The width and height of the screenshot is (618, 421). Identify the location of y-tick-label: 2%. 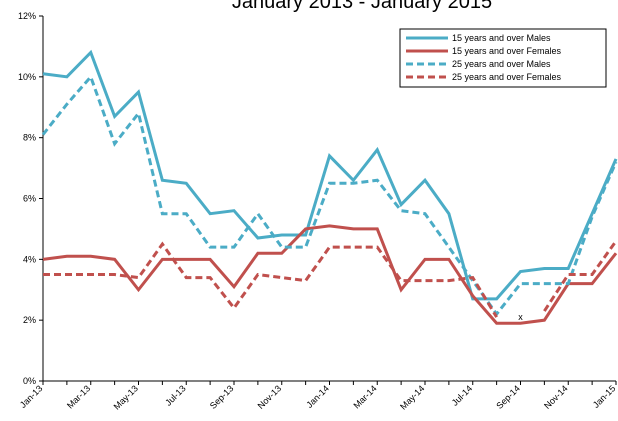
(29, 320).